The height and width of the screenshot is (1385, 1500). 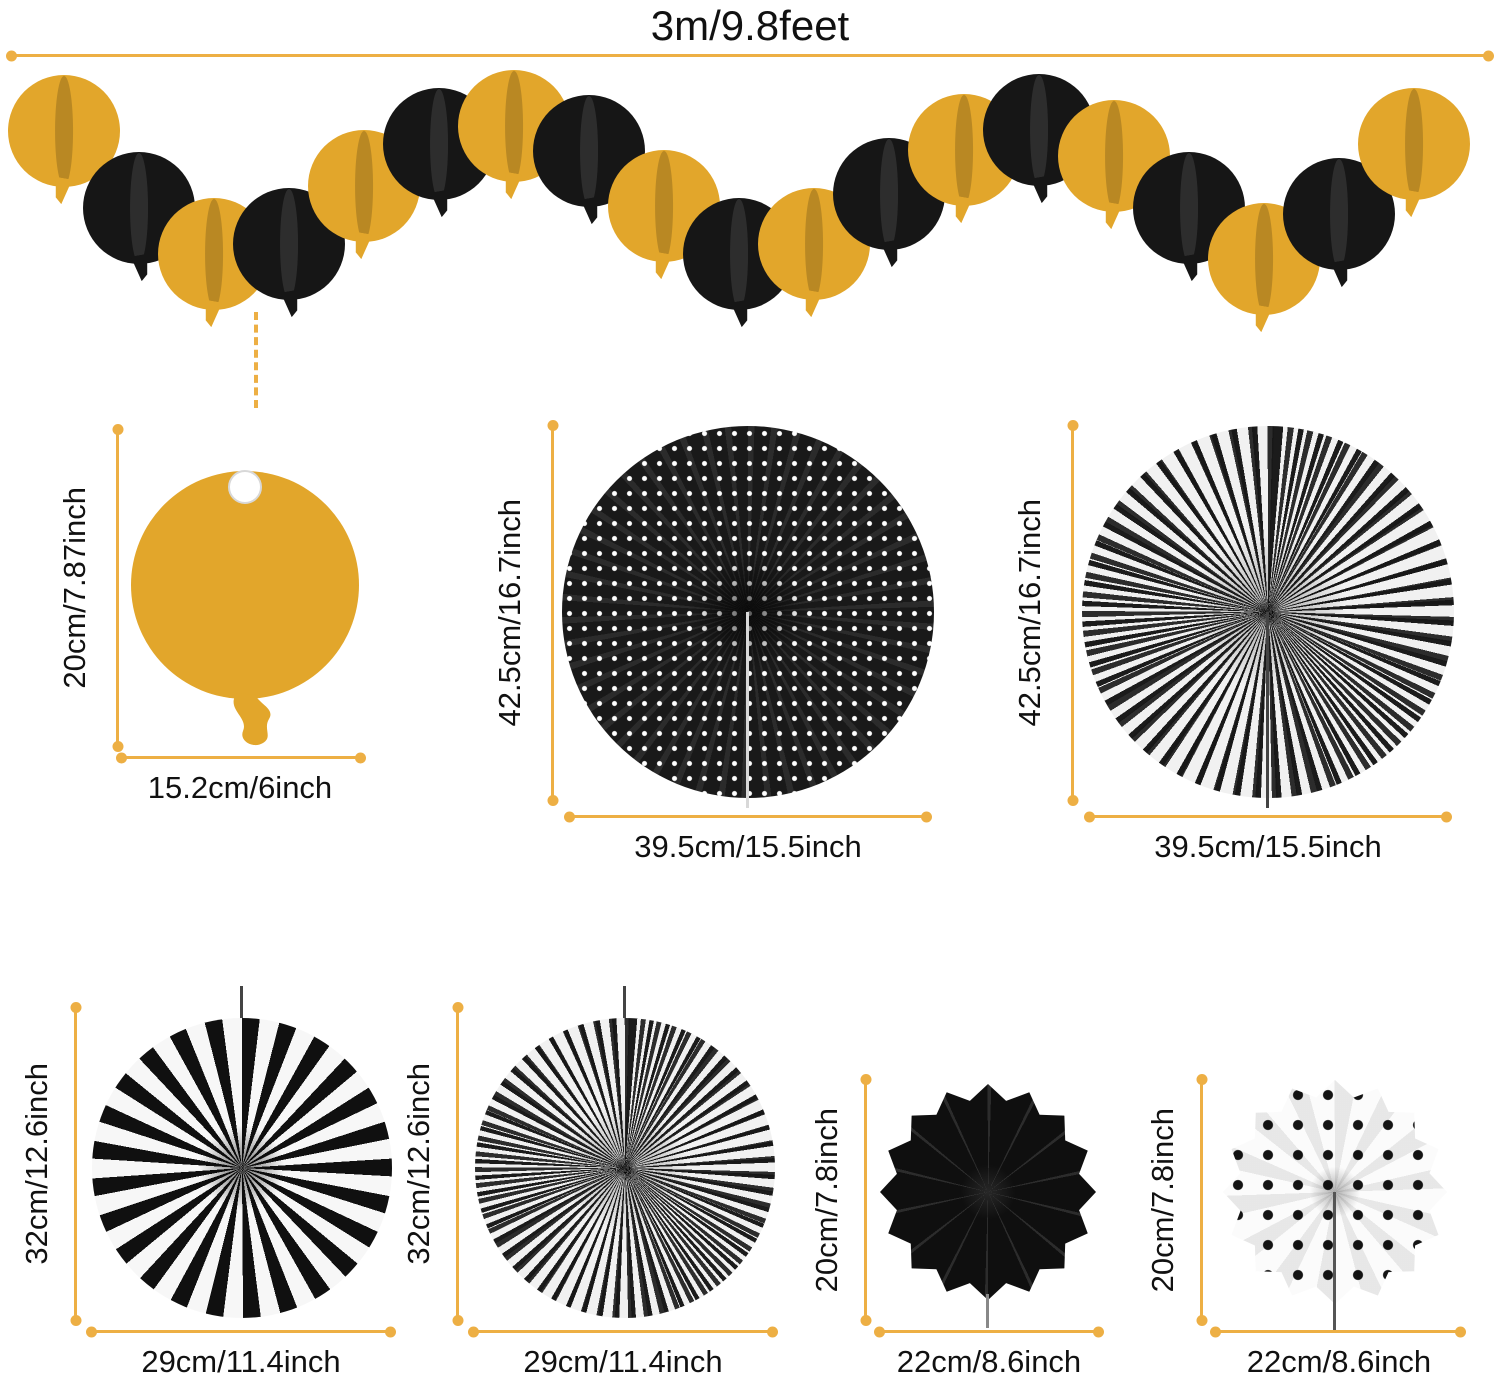 What do you see at coordinates (75, 1164) in the screenshot?
I see `fan-stripe-height-line` at bounding box center [75, 1164].